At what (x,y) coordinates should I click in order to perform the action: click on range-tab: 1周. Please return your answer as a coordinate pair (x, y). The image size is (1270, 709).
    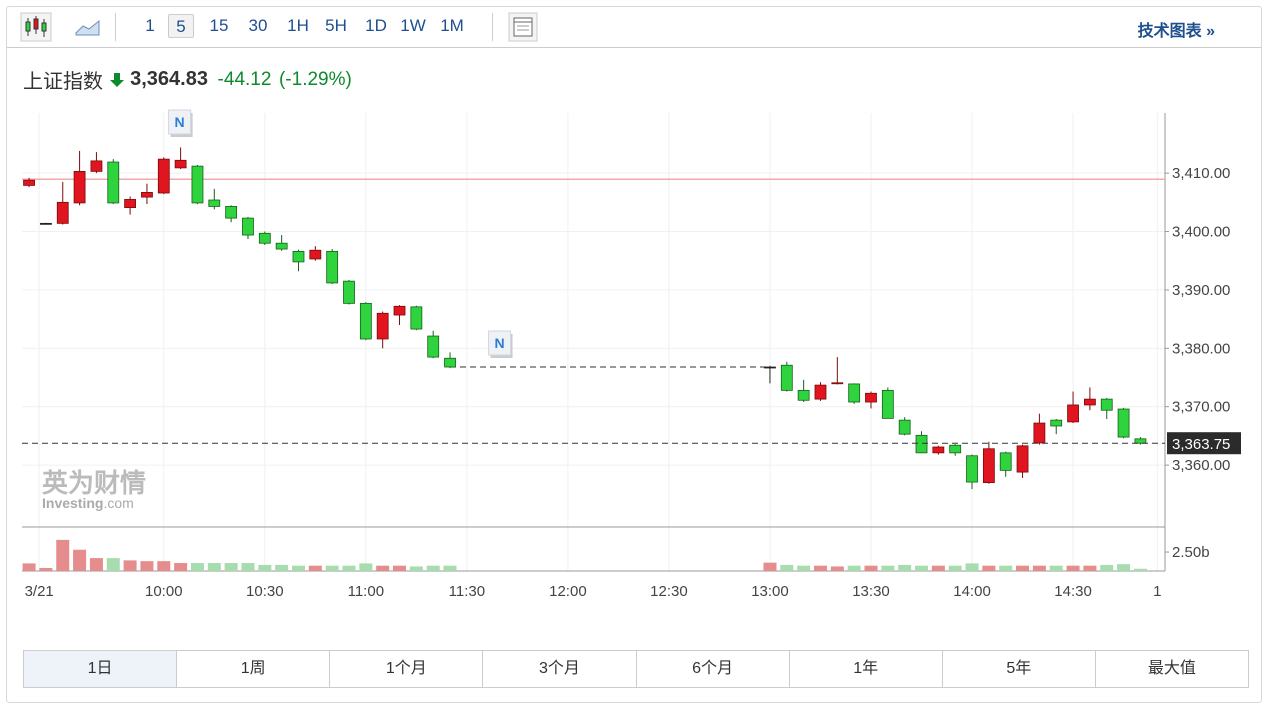
    Looking at the image, I should click on (252, 669).